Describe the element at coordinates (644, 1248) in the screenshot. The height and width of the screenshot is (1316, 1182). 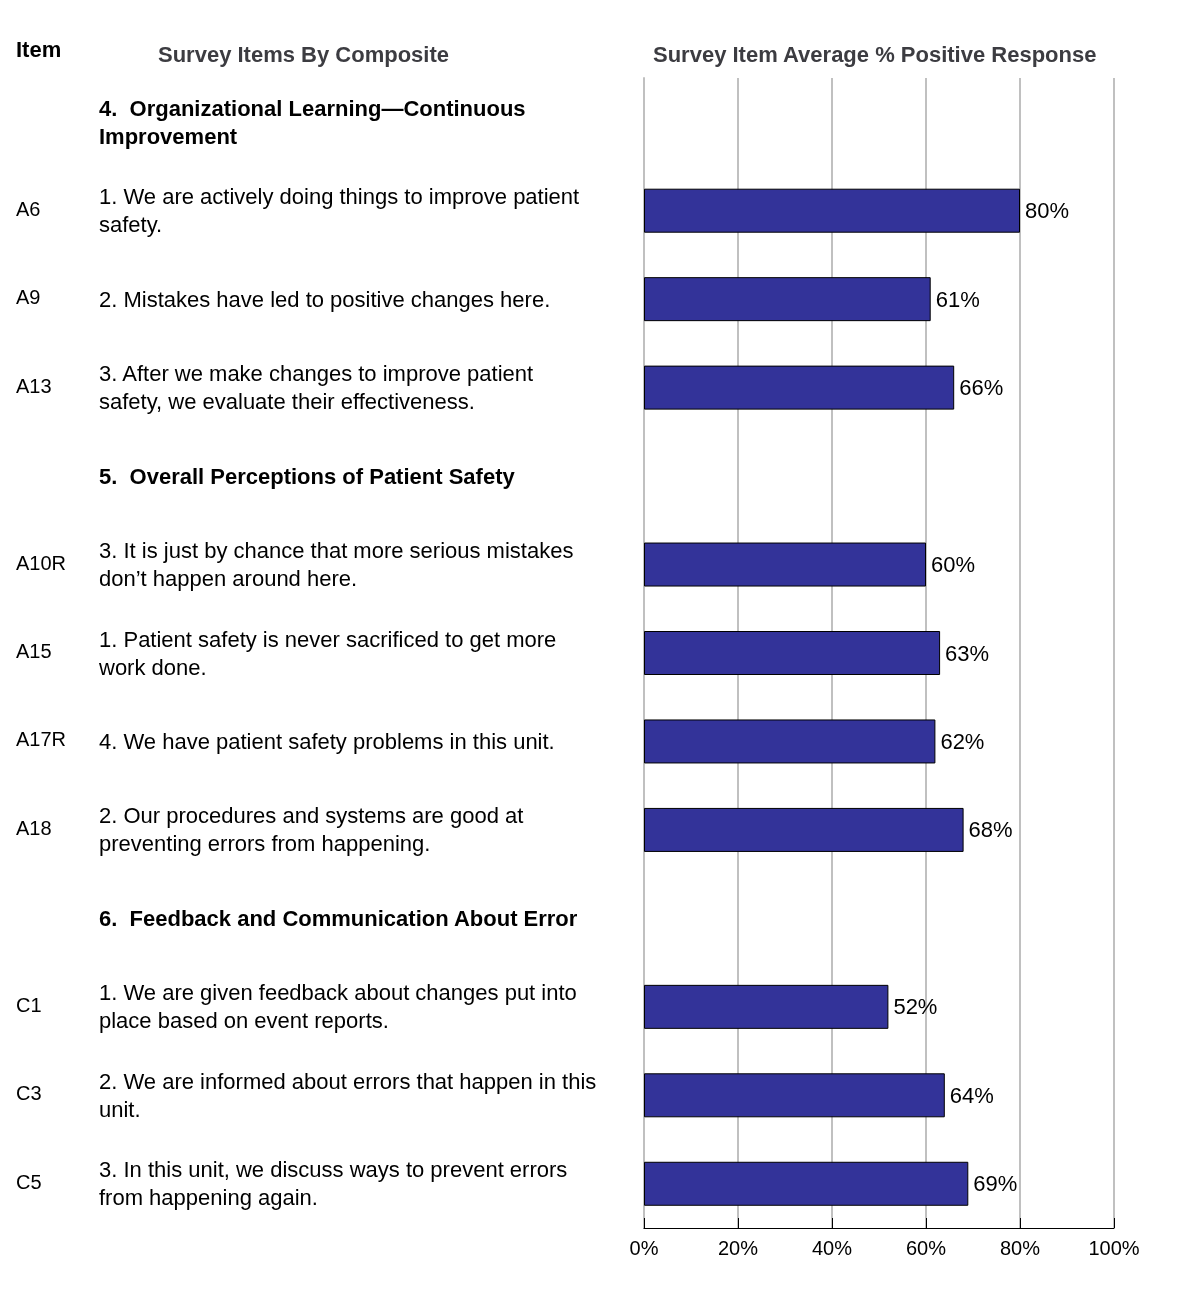
I see `x-tick-label: 0%` at that location.